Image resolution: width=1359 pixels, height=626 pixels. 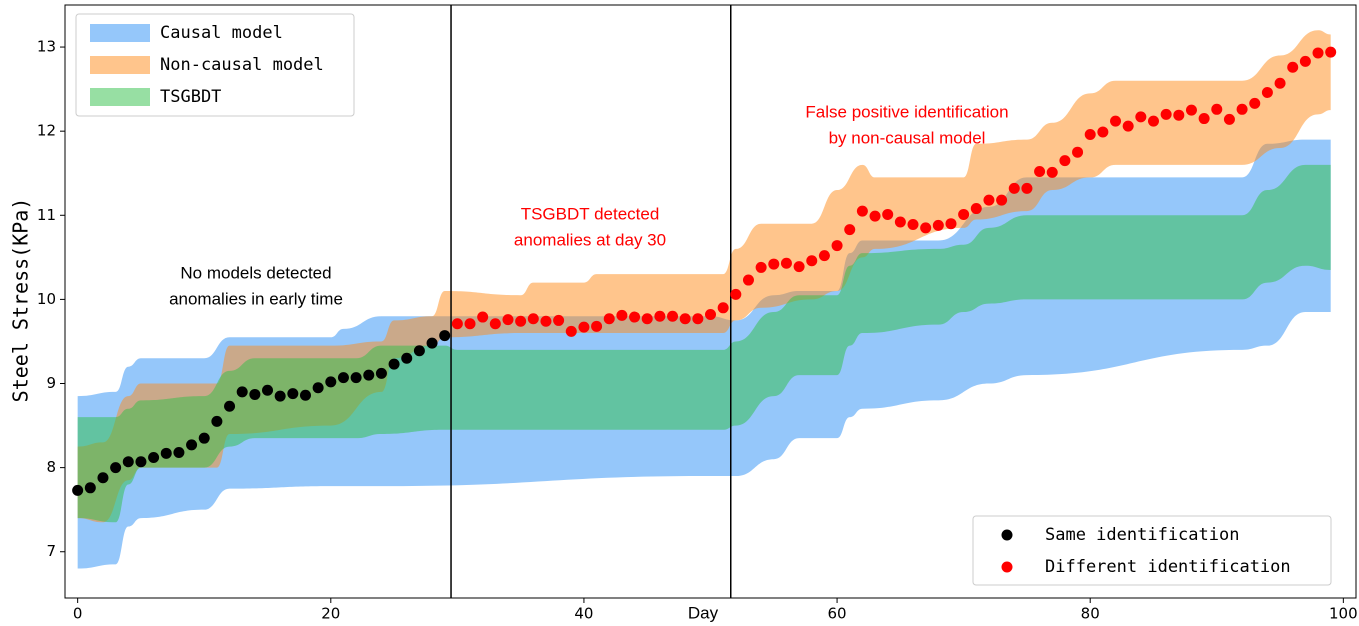 I want to click on x-tick-label: 40, so click(x=583, y=614).